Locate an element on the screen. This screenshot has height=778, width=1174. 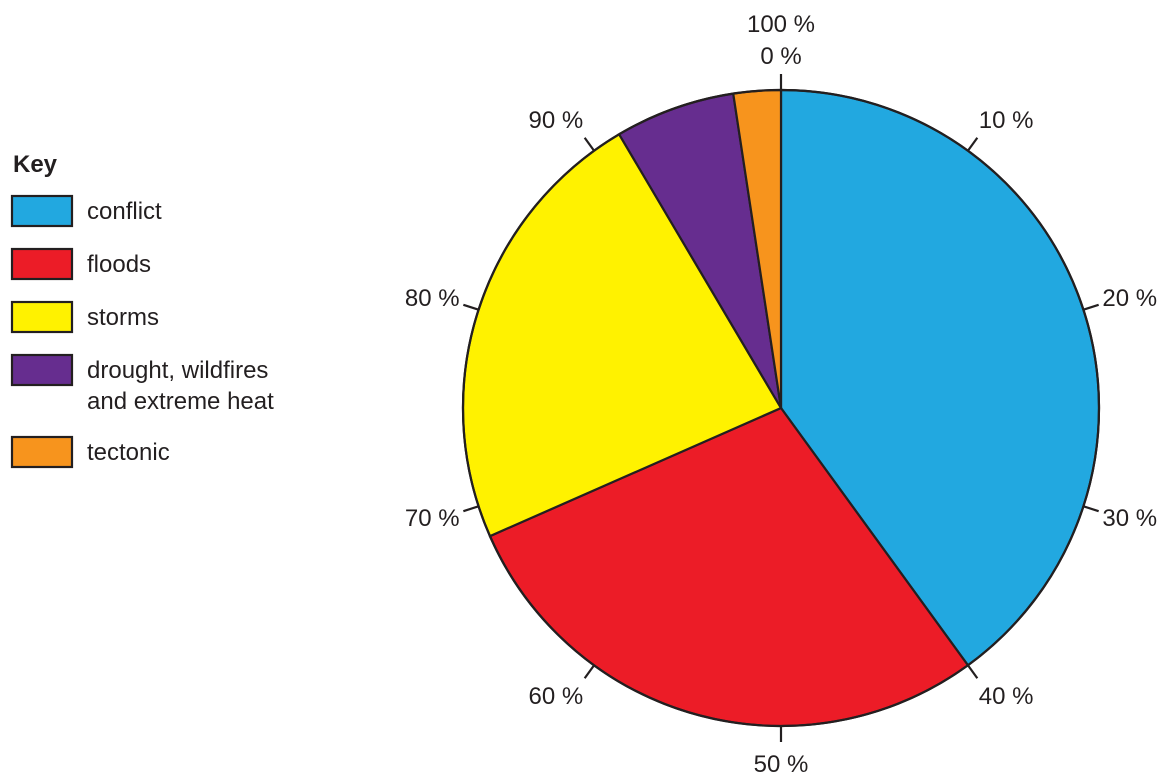
tick-label-50: 50 % is located at coordinates (781, 764).